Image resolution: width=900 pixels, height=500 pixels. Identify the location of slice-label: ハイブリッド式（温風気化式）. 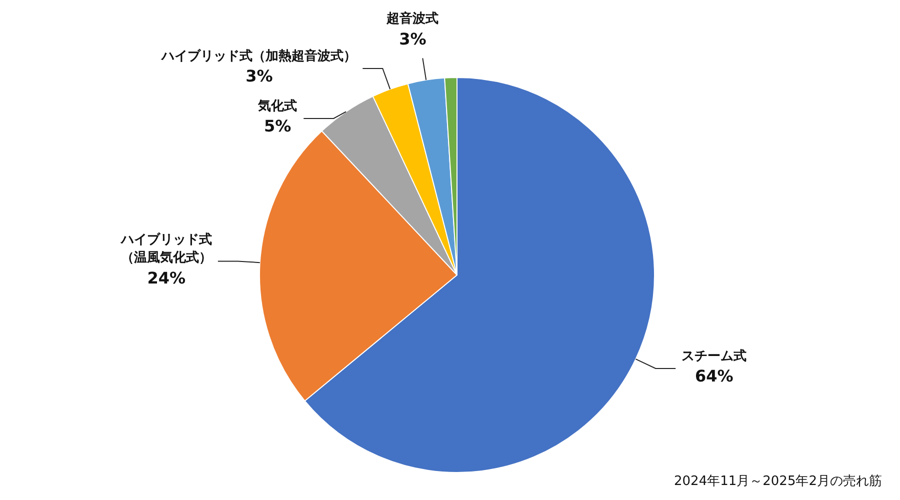
(166, 249).